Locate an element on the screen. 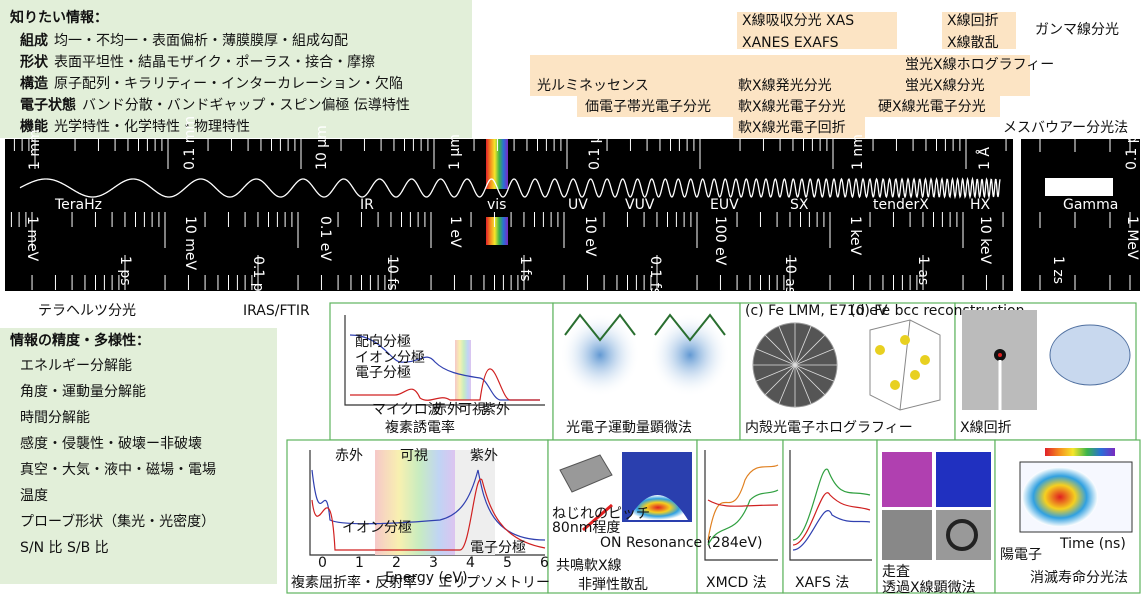 The width and height of the screenshot is (1144, 594). time-label: 10 as is located at coordinates (790, 275).